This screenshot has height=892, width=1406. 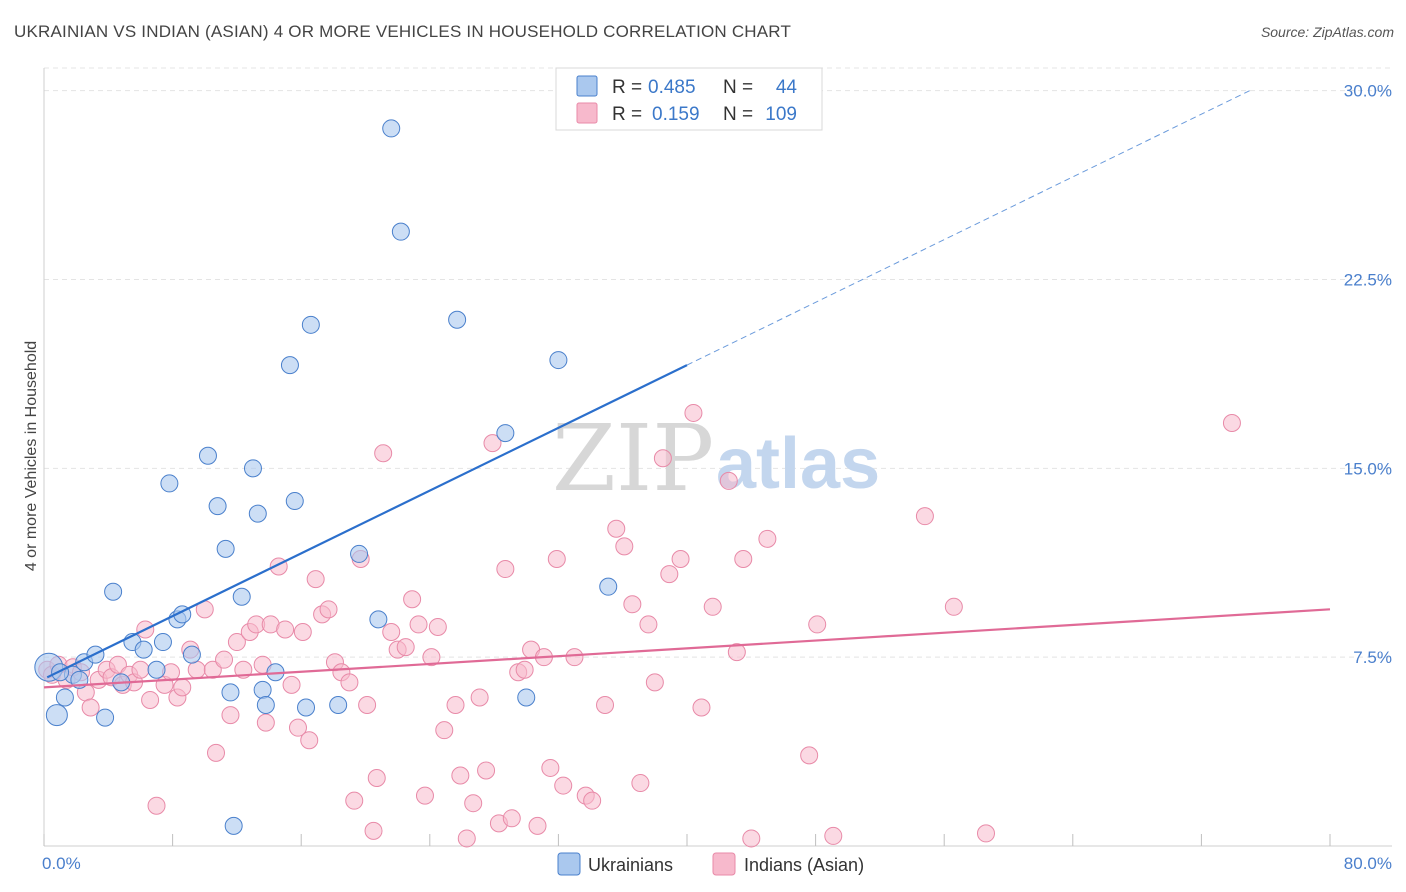 I want to click on indians-r-label: R =, so click(x=627, y=114).